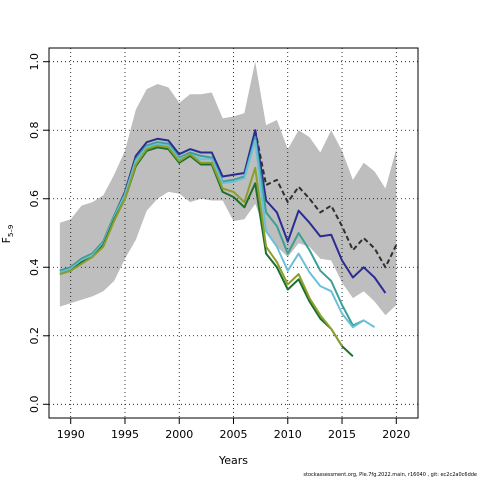 The height and width of the screenshot is (480, 480). Describe the element at coordinates (288, 434) in the screenshot. I see `x-tick-label: 2010` at that location.